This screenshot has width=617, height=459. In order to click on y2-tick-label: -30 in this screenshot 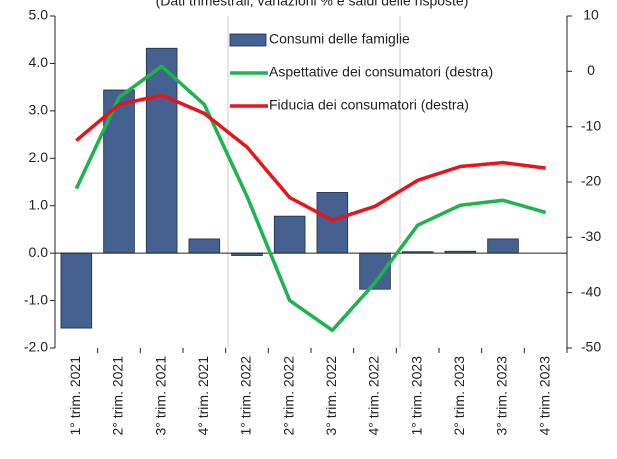, I will do `click(591, 236)`.